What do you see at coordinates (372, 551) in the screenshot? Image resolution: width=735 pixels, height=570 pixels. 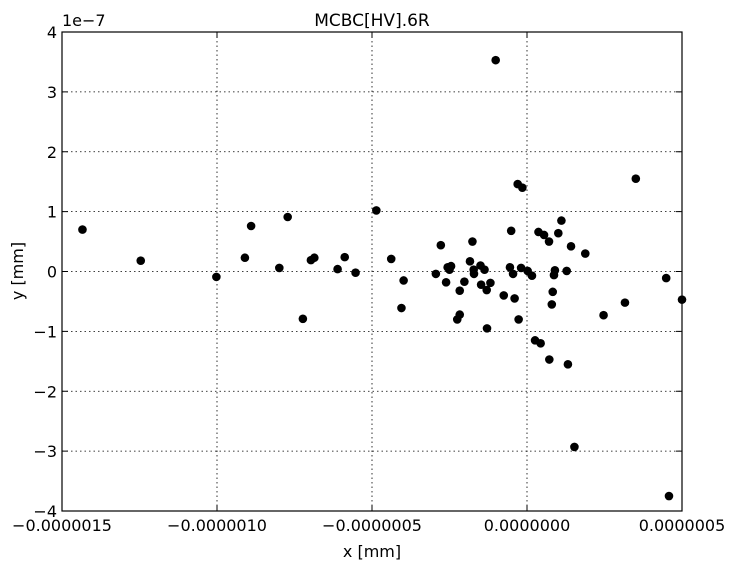 I see `x-axis-label: x [mm]` at bounding box center [372, 551].